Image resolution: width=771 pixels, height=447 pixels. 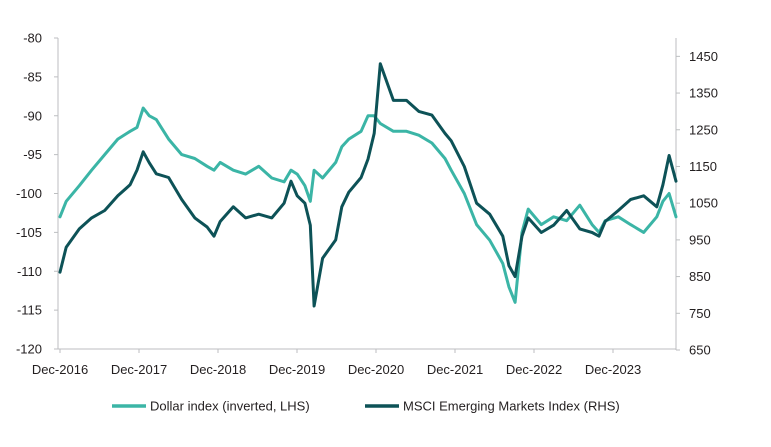 What do you see at coordinates (703, 129) in the screenshot?
I see `right-tick-label: 1250` at bounding box center [703, 129].